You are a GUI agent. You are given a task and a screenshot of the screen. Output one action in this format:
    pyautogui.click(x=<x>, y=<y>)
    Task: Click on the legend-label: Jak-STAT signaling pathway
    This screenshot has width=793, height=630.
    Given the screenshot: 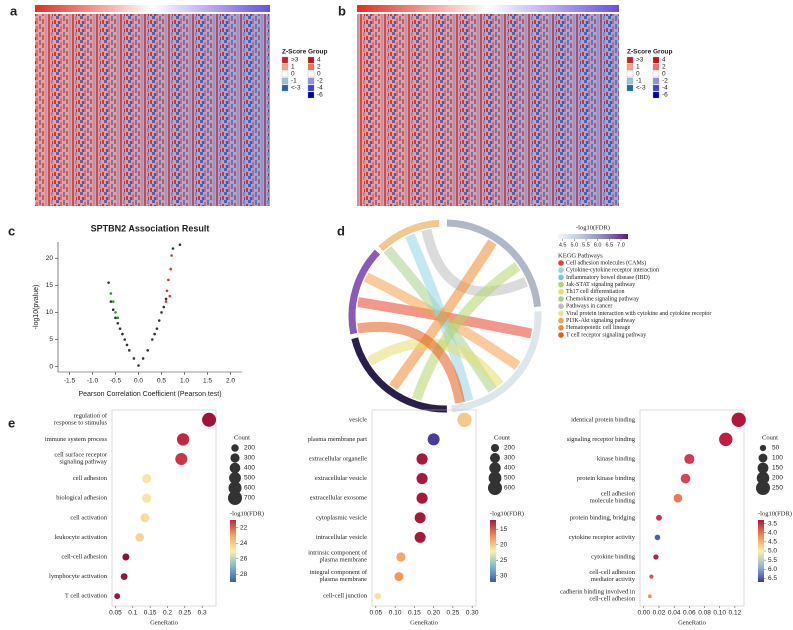 What is the action you would take?
    pyautogui.click(x=600, y=285)
    